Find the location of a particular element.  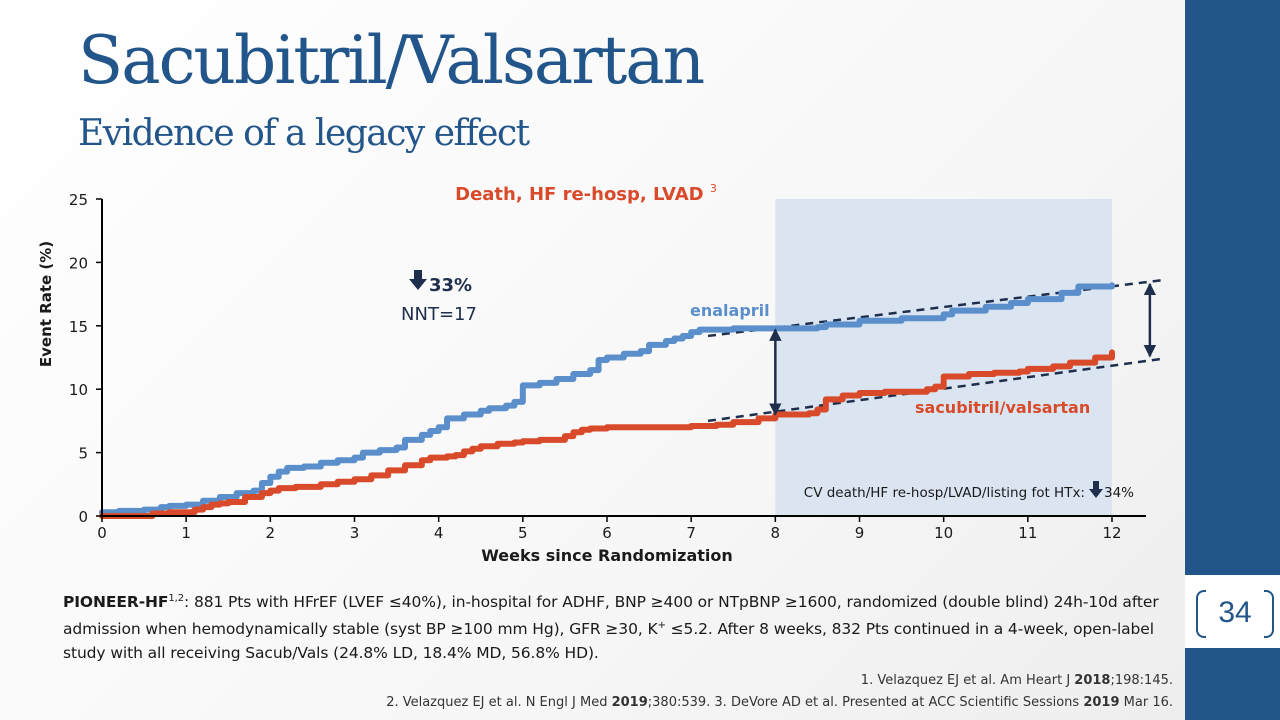

page-number-text: 34 is located at coordinates (1235, 612).